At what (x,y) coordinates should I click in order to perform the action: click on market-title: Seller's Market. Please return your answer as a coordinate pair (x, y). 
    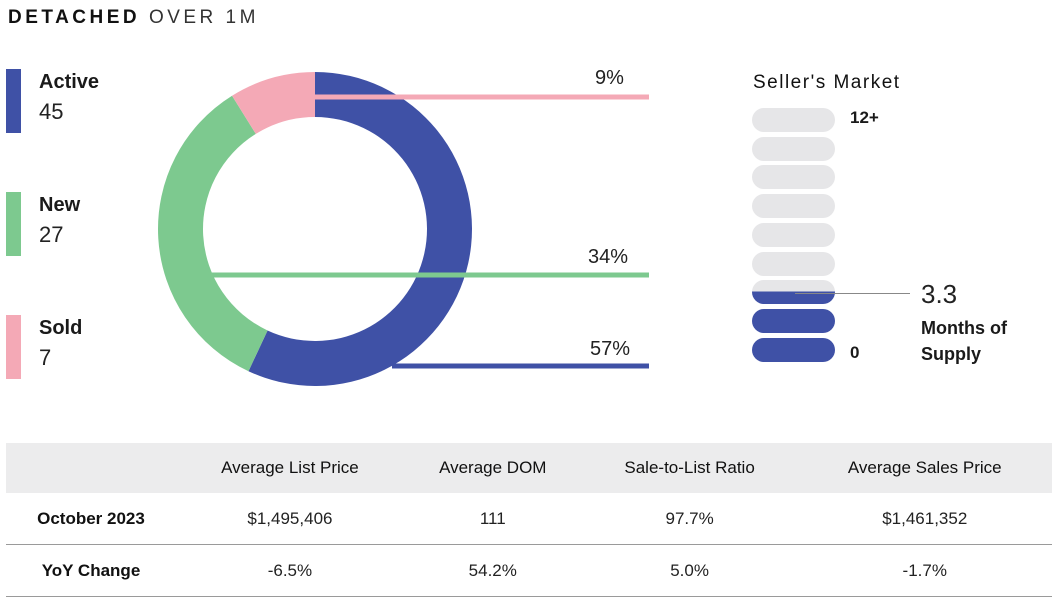
    Looking at the image, I should click on (827, 82).